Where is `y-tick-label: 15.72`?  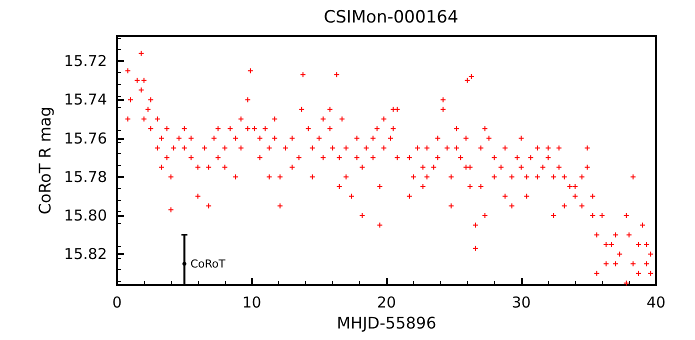 y-tick-label: 15.72 is located at coordinates (85, 61).